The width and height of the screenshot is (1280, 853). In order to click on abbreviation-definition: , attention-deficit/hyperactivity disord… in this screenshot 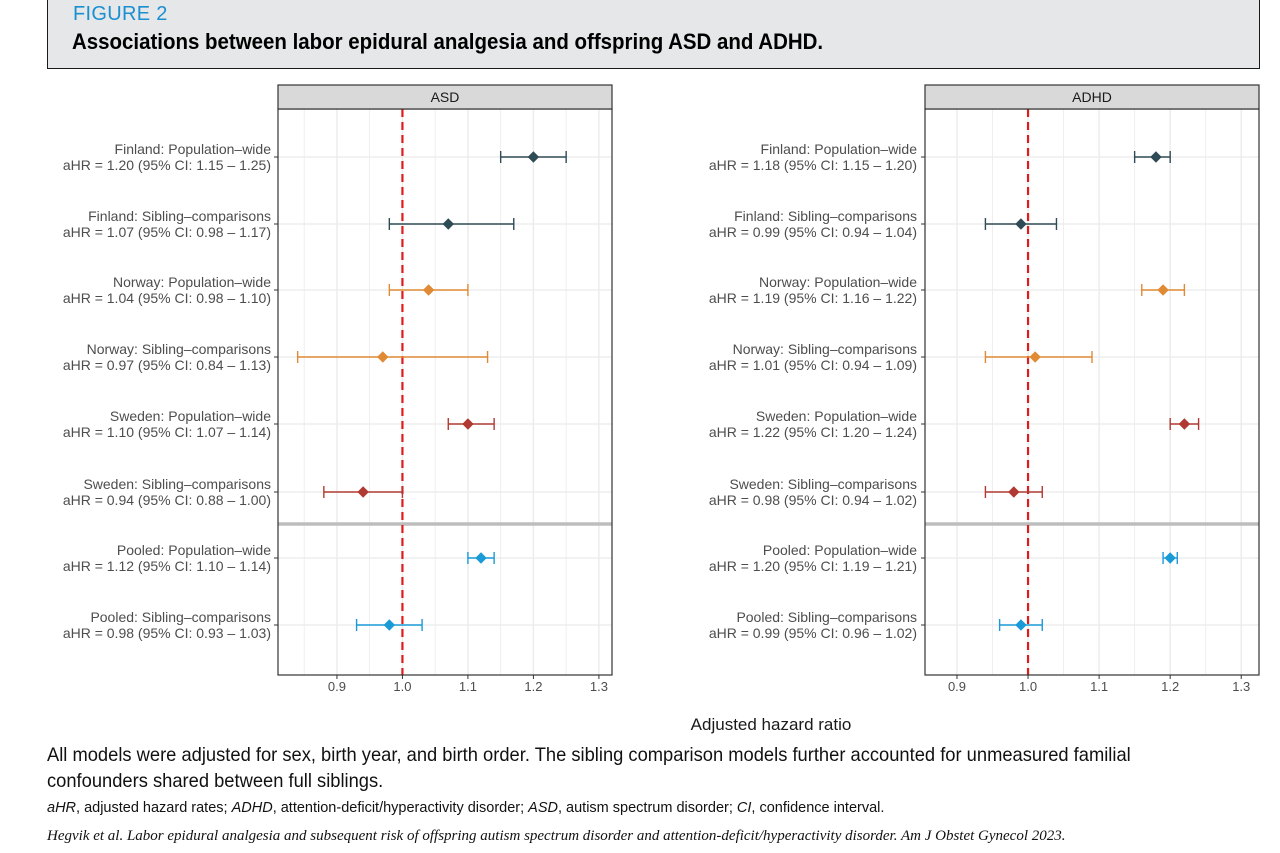, I will do `click(400, 808)`.